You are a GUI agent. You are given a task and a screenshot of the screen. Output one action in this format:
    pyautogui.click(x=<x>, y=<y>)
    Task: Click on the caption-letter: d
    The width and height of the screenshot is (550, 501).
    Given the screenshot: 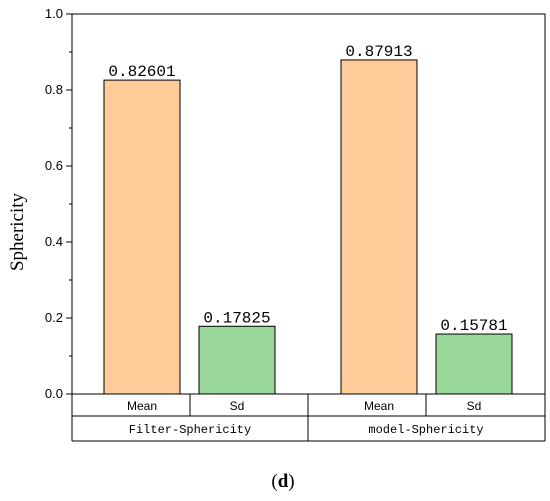 What is the action you would take?
    pyautogui.click(x=283, y=481)
    